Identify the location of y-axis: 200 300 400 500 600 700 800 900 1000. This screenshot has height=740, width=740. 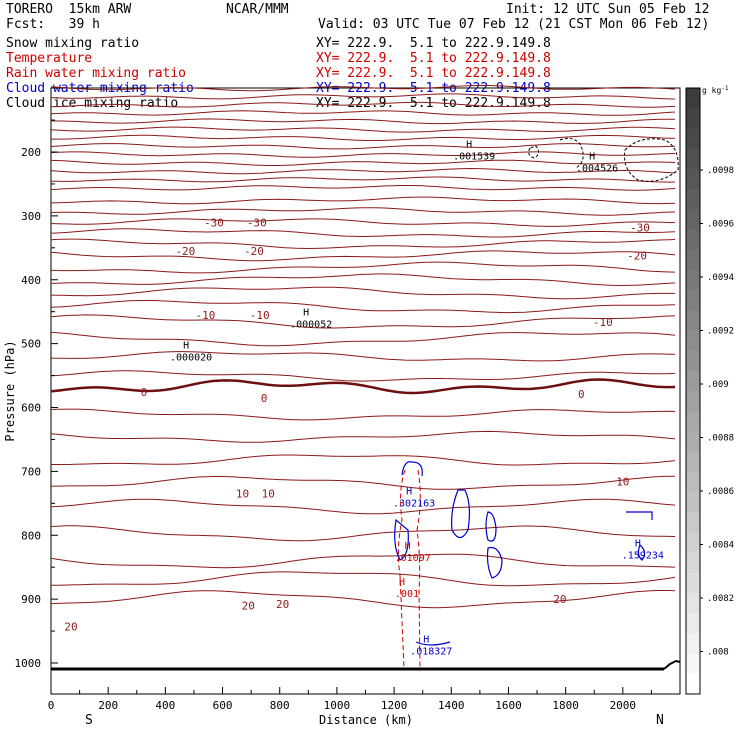
(36, 394).